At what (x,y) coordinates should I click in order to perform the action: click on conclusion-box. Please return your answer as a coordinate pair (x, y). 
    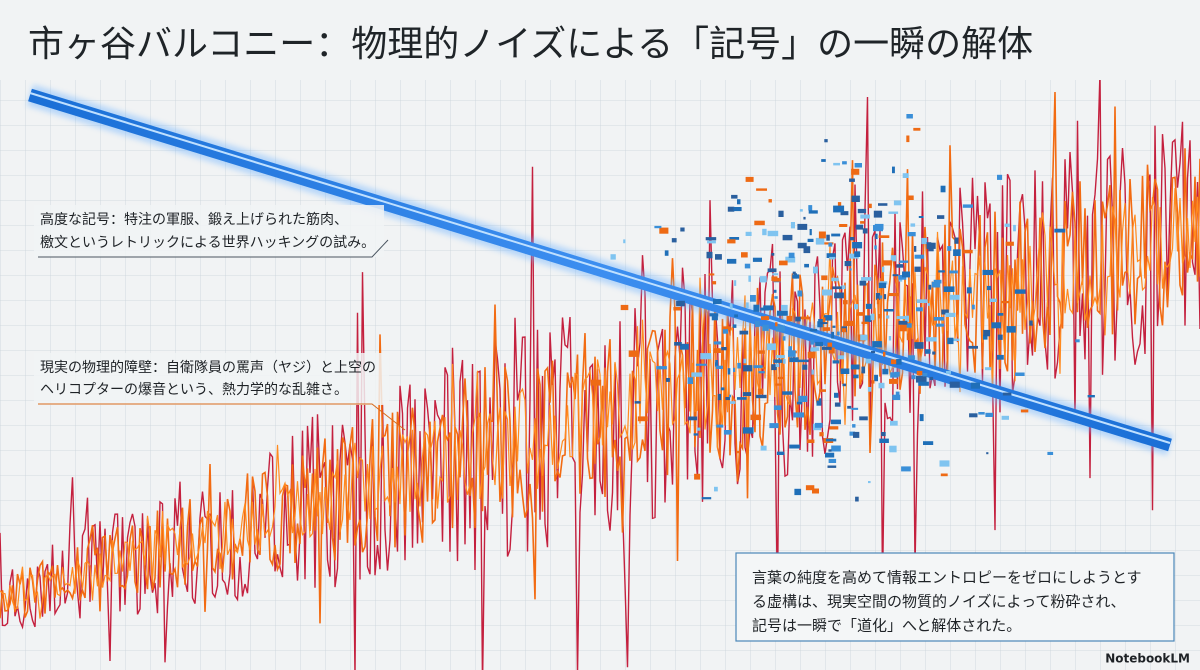
    Looking at the image, I should click on (955, 597).